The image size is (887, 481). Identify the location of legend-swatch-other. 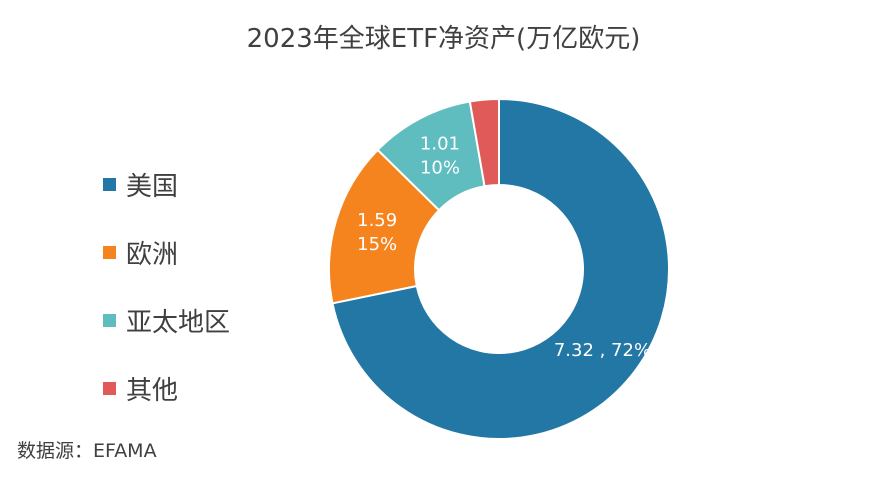
(109, 388).